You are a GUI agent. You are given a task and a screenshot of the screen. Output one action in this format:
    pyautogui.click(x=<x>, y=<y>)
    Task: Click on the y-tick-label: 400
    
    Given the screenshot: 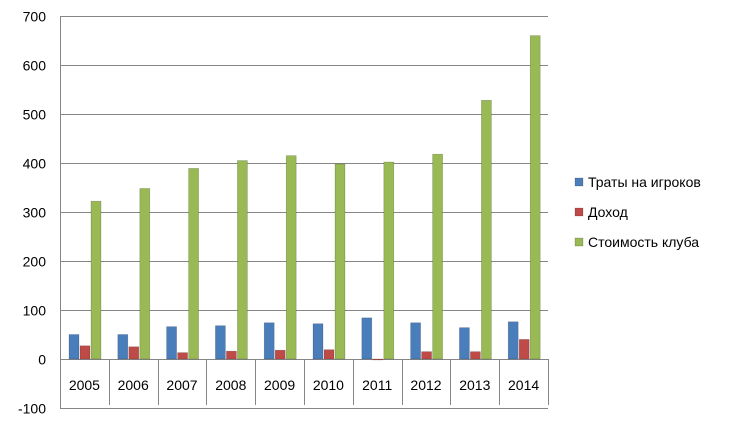 What is the action you would take?
    pyautogui.click(x=35, y=164)
    